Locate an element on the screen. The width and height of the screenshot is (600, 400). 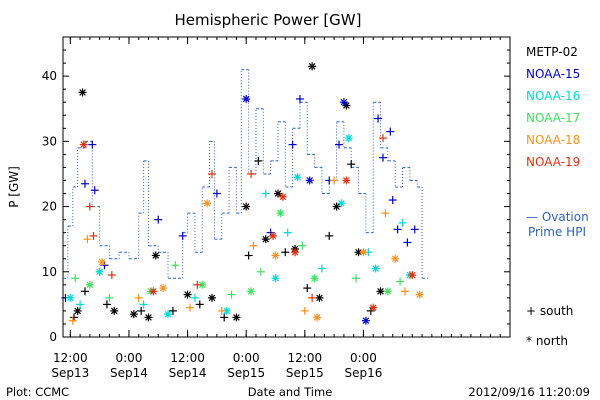
x-tick-label-date: Sep16 is located at coordinates (363, 373).